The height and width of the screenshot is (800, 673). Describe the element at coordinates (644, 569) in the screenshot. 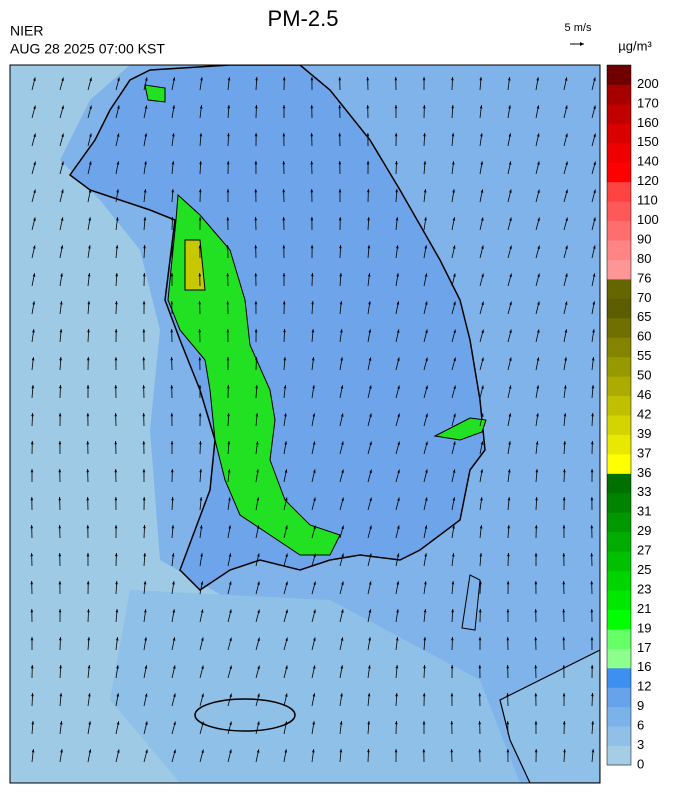

I see `colorbar-label: 25` at that location.